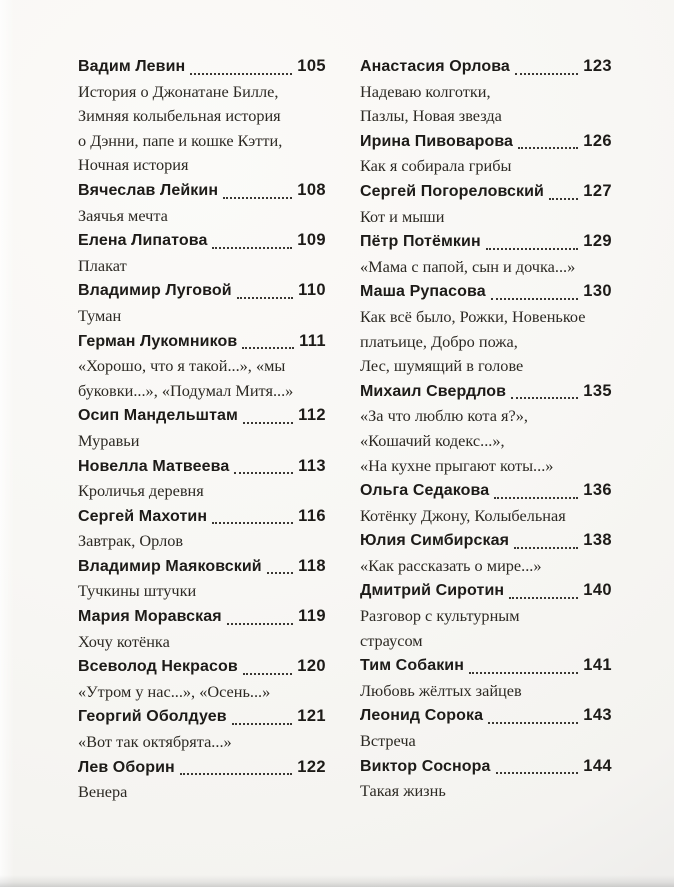  What do you see at coordinates (174, 691) in the screenshot?
I see `toc-work-titles: «Утром у нас...», «Осень...»` at bounding box center [174, 691].